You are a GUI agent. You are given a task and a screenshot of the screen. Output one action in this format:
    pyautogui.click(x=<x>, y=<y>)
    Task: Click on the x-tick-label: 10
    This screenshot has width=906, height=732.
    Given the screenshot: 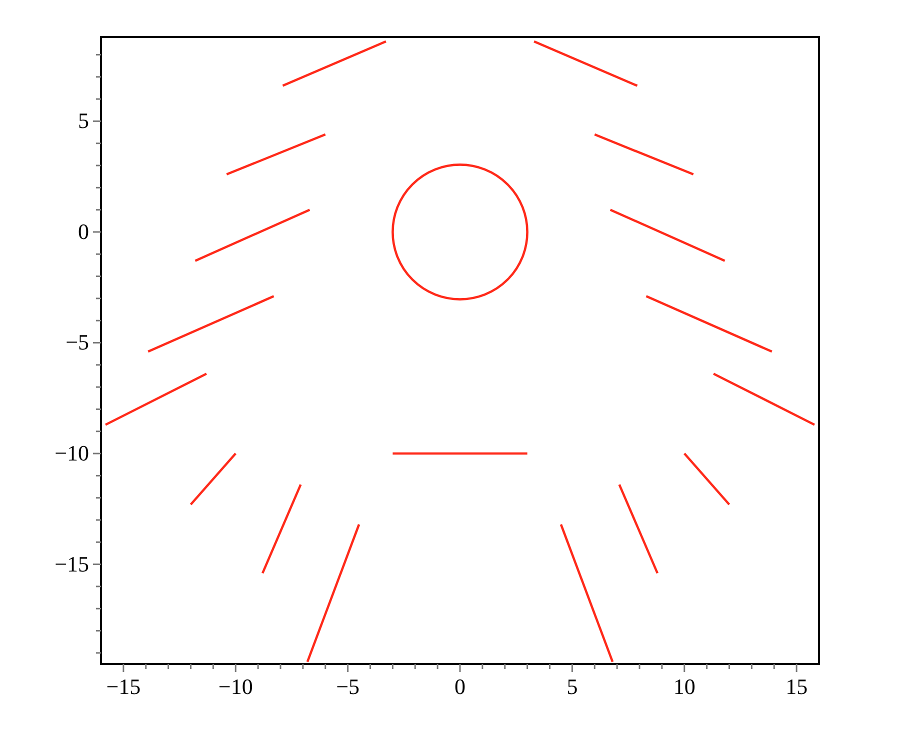 What is the action you would take?
    pyautogui.click(x=684, y=686)
    